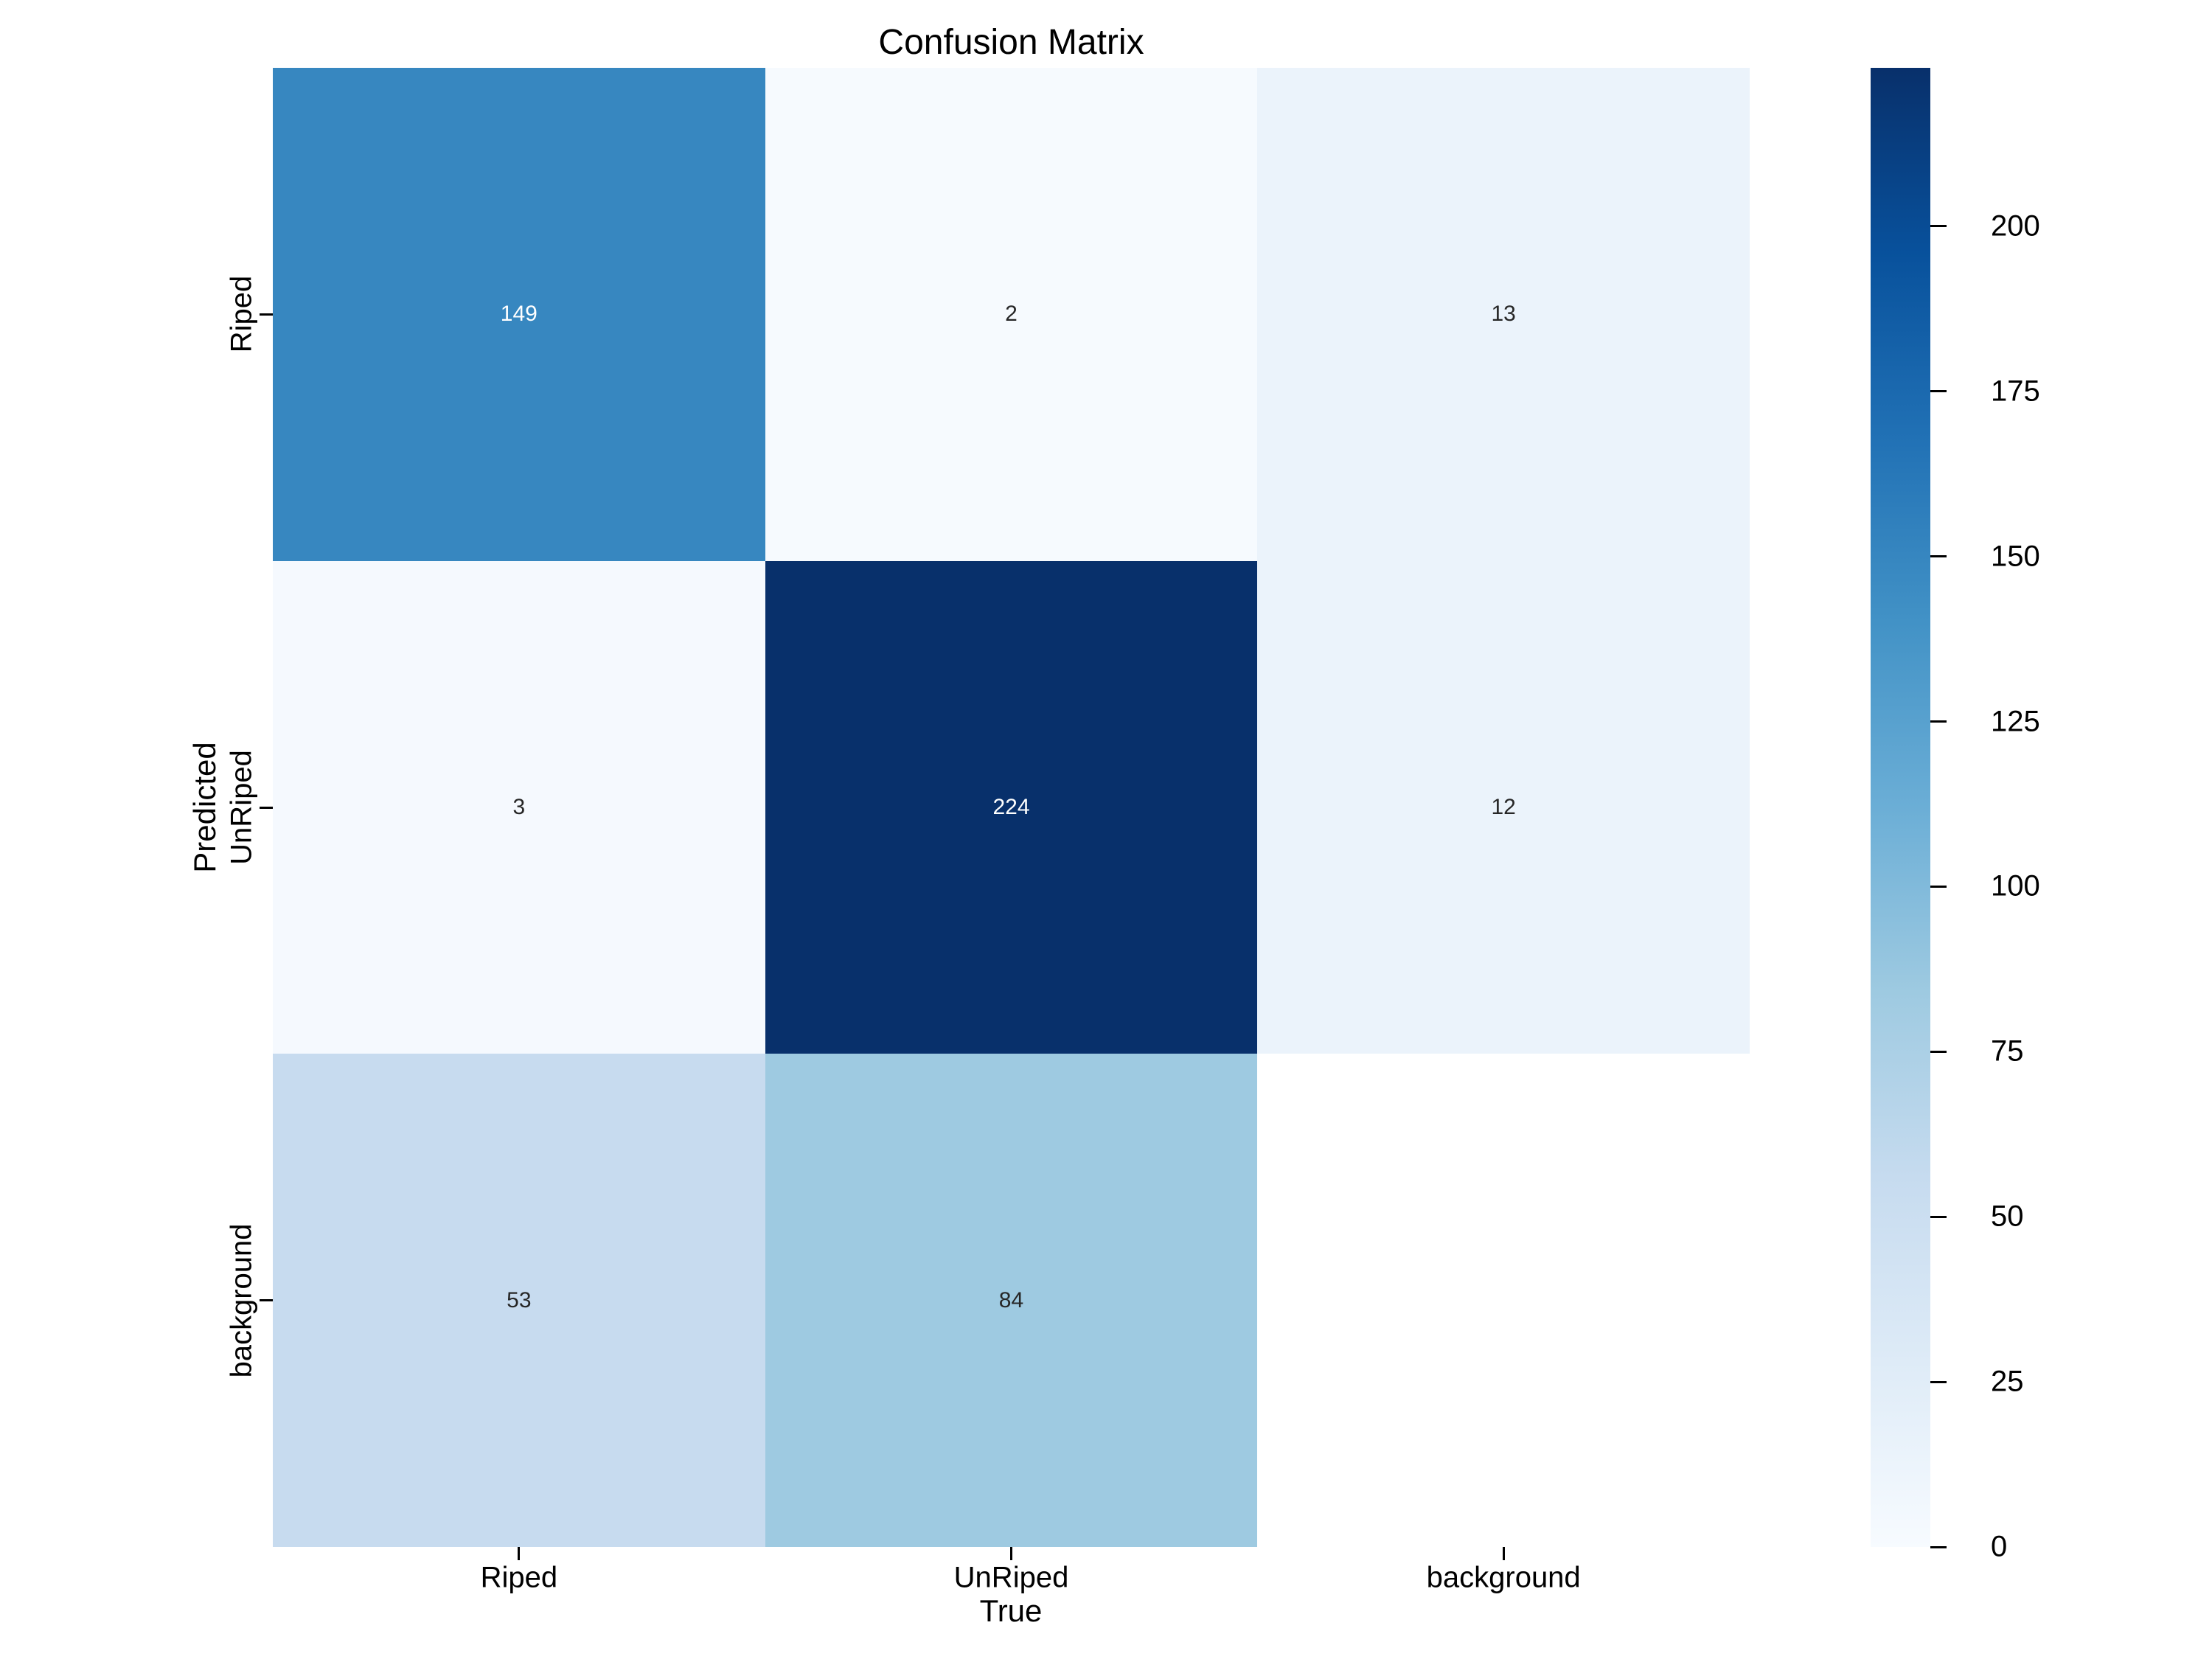 Image resolution: width=2212 pixels, height=1659 pixels. I want to click on colorbar-tick-label: 175, so click(2015, 391).